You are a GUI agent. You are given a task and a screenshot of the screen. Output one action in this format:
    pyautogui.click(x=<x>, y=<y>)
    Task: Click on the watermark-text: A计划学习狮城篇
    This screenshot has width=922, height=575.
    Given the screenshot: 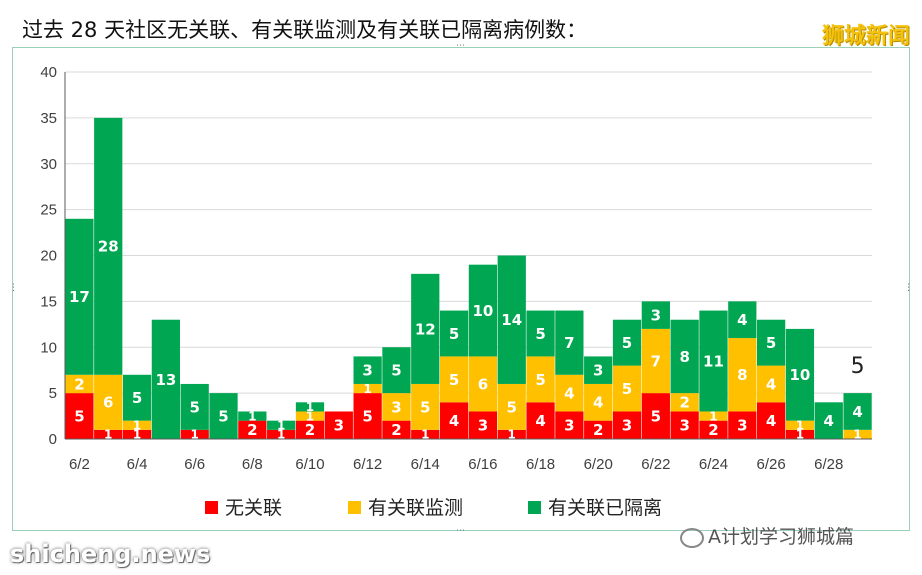 What is the action you would take?
    pyautogui.click(x=781, y=537)
    